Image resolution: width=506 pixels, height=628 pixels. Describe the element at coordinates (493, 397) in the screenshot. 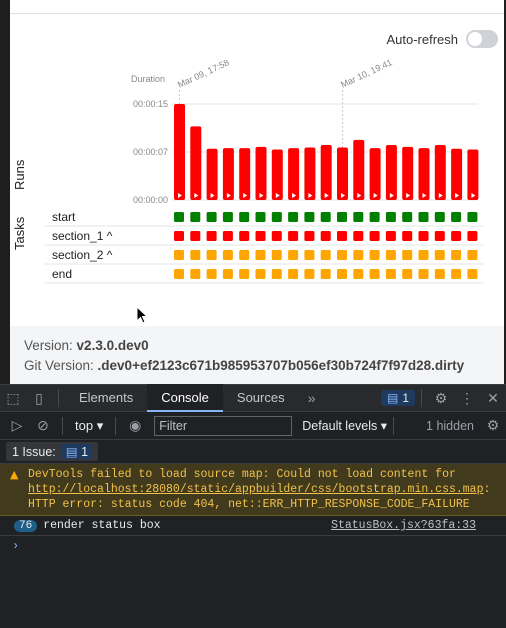

I see `close-devtools-icon: ✕` at that location.